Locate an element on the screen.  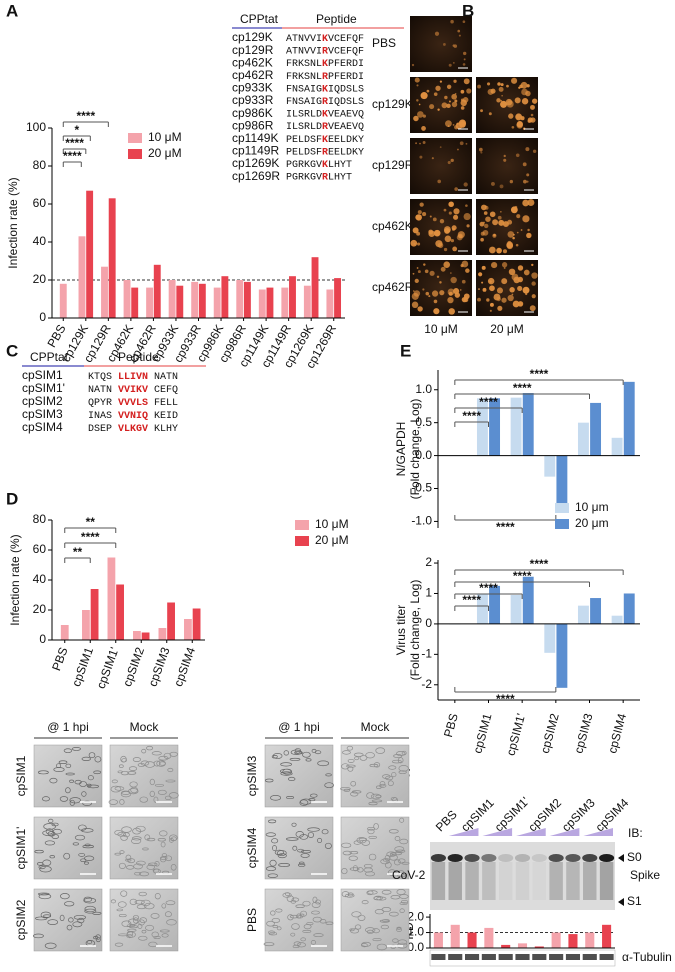
band-arrow is located at coordinates (621, 858).